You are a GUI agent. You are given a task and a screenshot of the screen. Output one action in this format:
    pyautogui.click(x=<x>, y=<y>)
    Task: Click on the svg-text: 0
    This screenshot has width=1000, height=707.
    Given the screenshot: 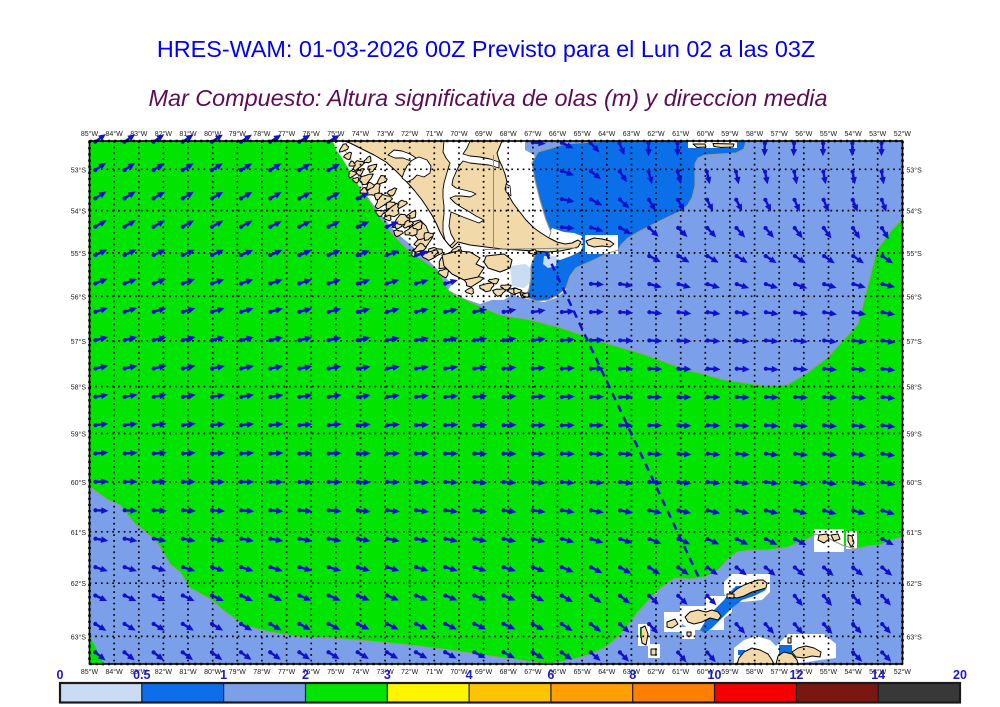 What is the action you would take?
    pyautogui.click(x=60, y=675)
    